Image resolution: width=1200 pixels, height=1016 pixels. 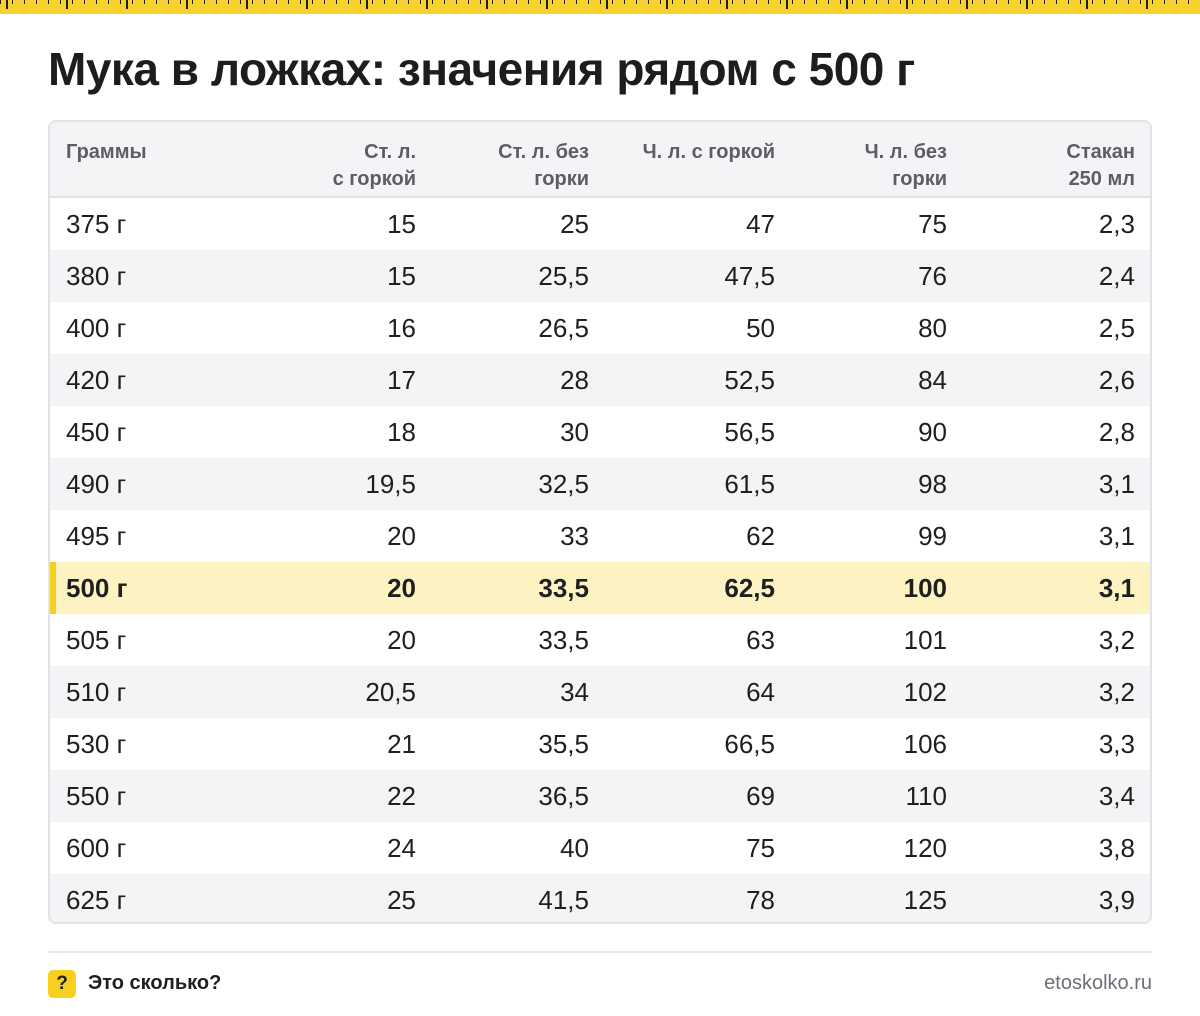 I want to click on header-tbsp-level: Ст. л. без горки, so click(x=543, y=165).